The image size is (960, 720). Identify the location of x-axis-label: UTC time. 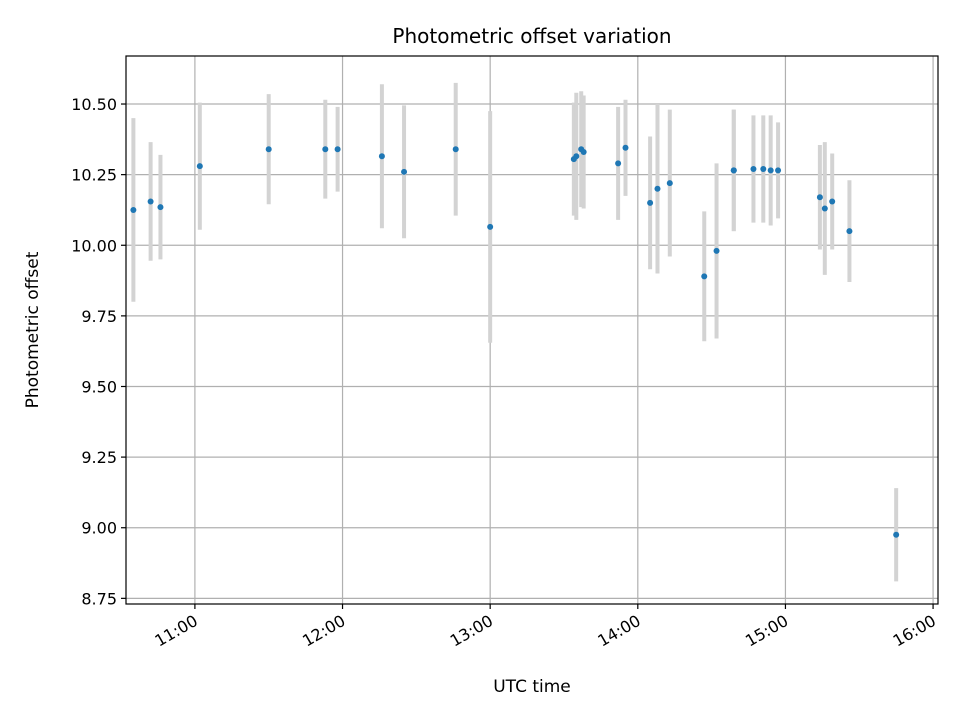
(532, 687).